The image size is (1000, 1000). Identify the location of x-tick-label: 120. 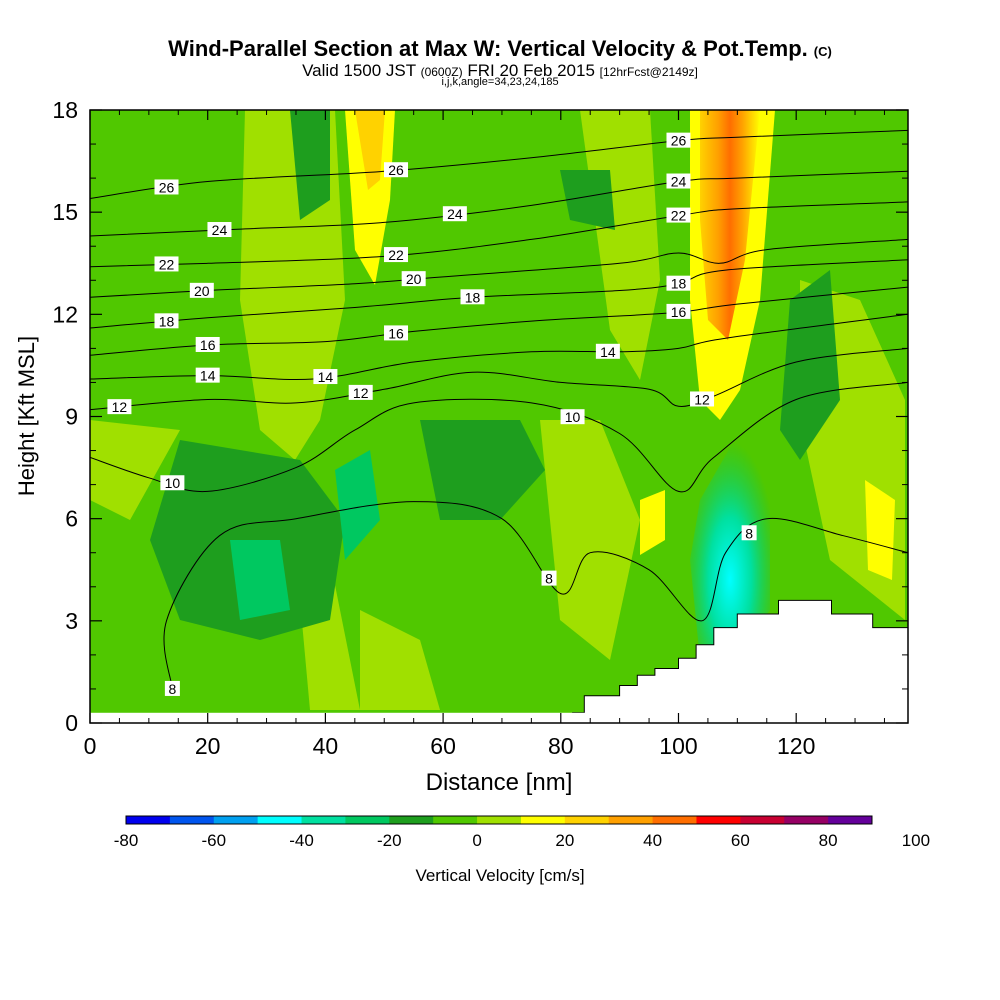
(796, 746).